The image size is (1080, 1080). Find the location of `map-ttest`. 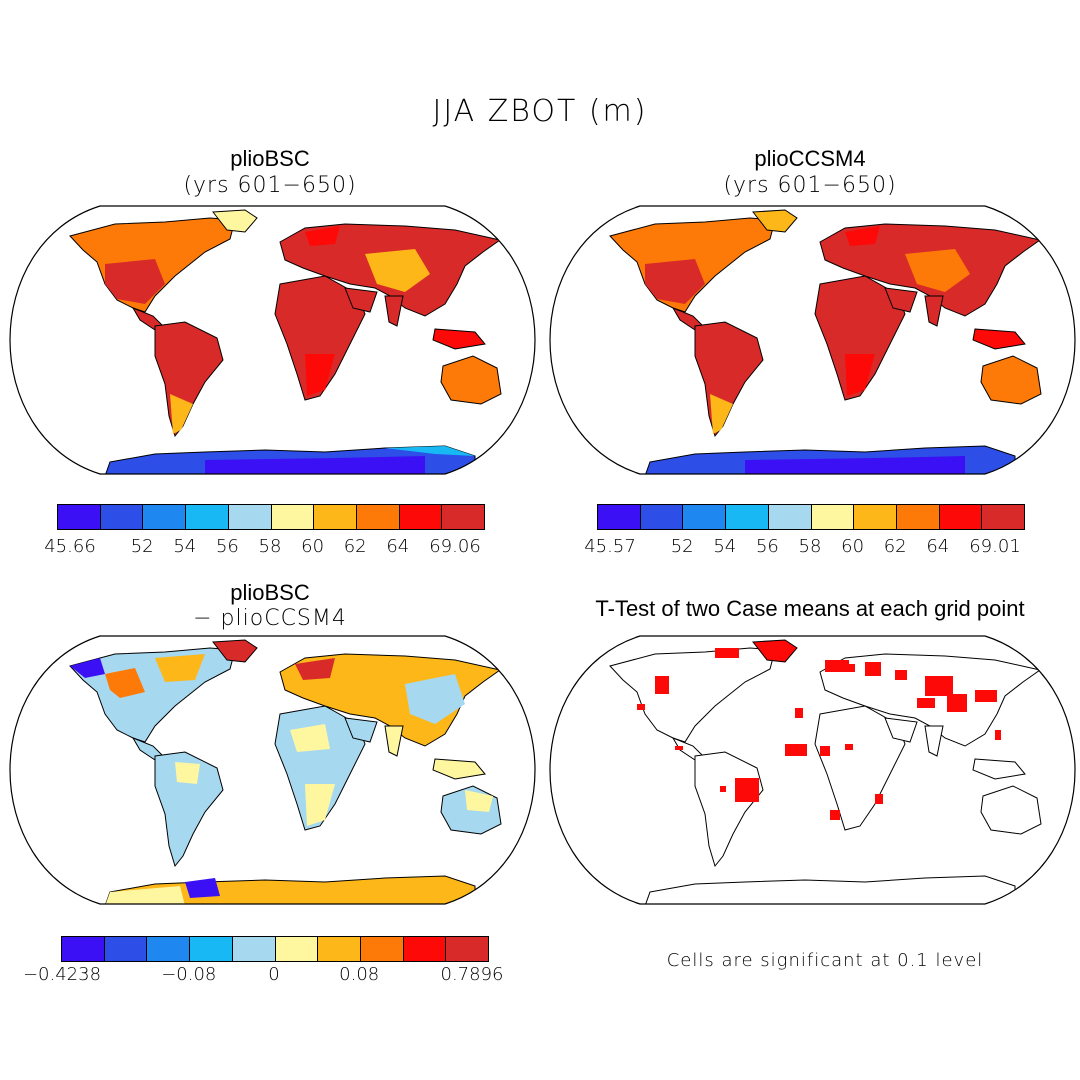

map-ttest is located at coordinates (812, 770).